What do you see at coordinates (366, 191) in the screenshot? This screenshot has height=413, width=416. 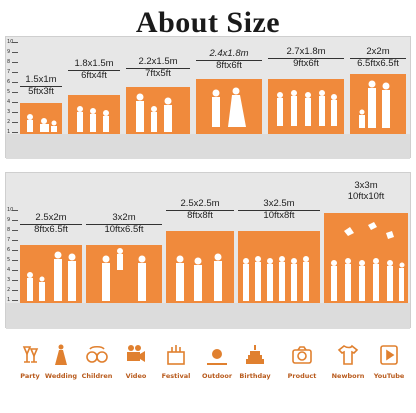 I see `size-label: 3x3m 10ftx10ft` at bounding box center [366, 191].